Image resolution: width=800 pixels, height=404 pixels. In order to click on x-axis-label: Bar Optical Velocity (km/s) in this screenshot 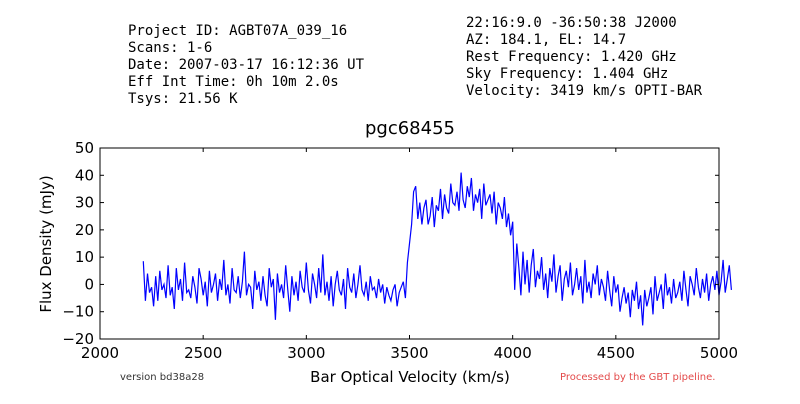, I will do `click(410, 377)`.